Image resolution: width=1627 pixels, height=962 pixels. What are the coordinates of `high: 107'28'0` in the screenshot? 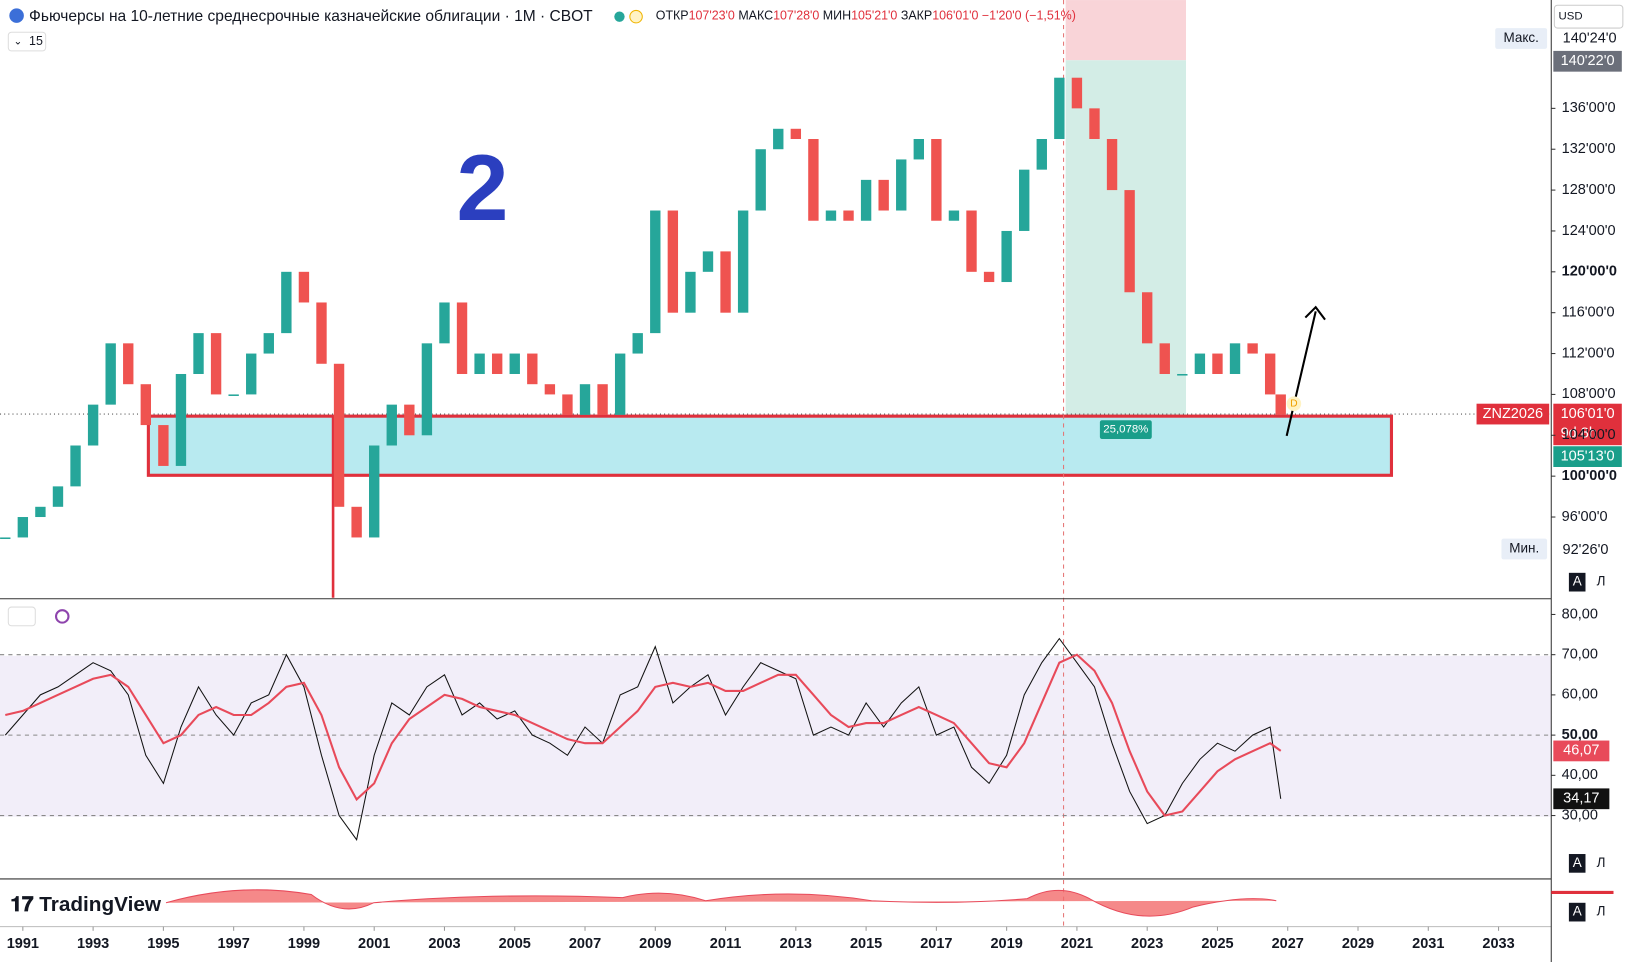 It's located at (796, 16).